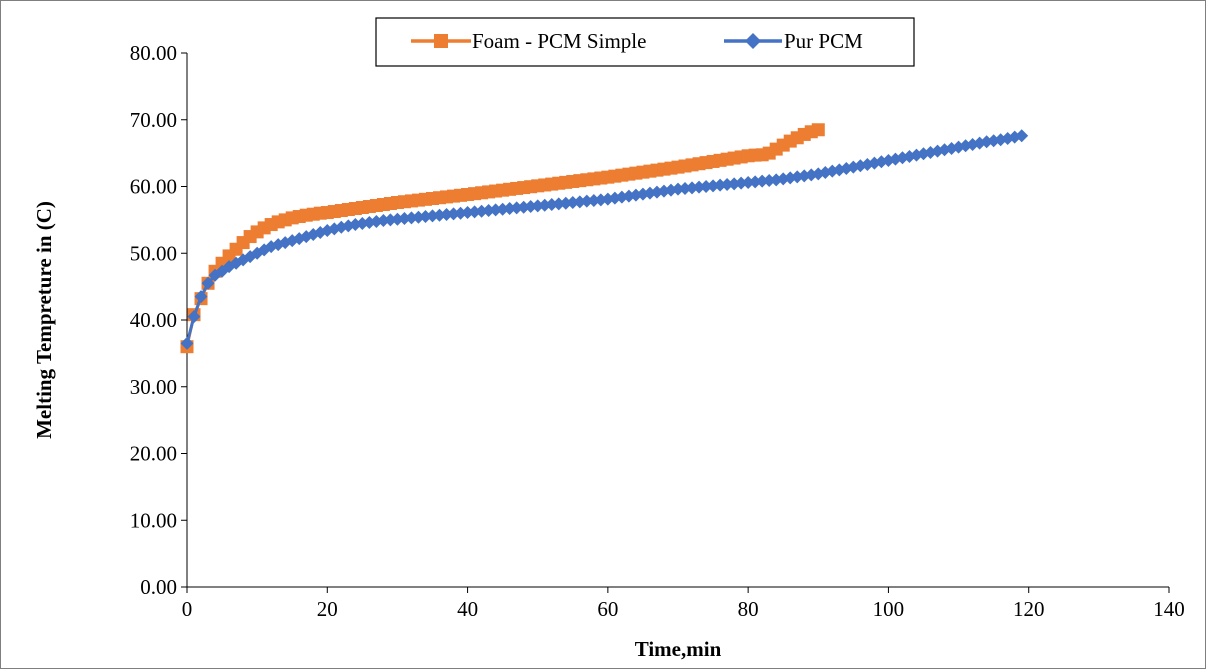 This screenshot has height=669, width=1206. I want to click on y-axis-title: Melting Tempreture in (C), so click(44, 320).